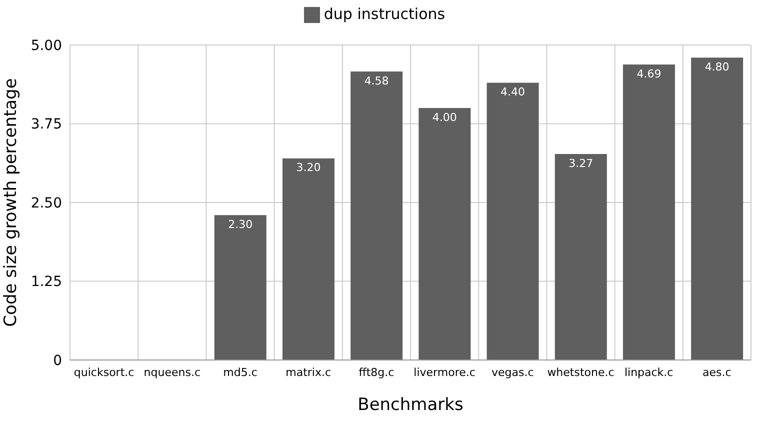  What do you see at coordinates (309, 372) in the screenshot?
I see `x-tick-label: matrix.c` at bounding box center [309, 372].